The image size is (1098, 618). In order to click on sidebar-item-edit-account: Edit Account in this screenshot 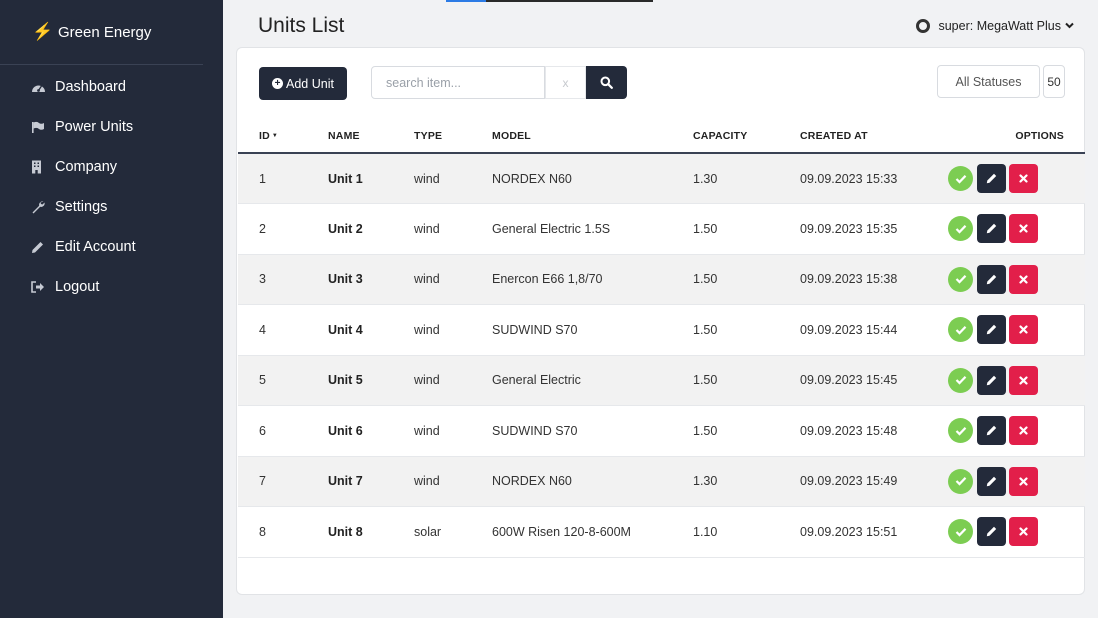, I will do `click(111, 247)`.